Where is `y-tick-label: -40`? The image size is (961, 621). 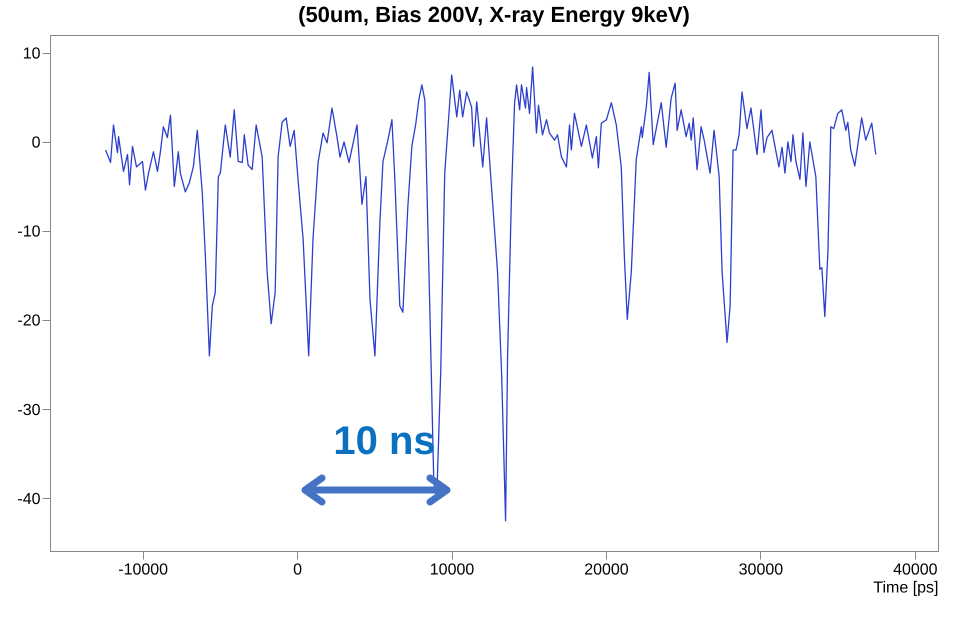
y-tick-label: -40 is located at coordinates (29, 499).